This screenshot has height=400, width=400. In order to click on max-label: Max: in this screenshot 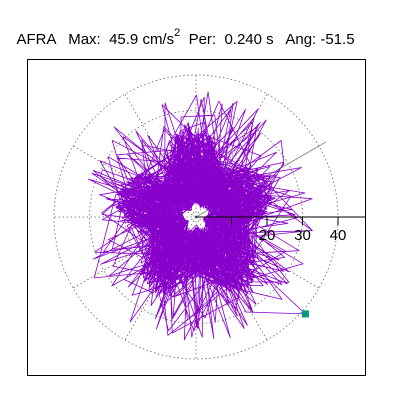, I will do `click(84, 39)`.